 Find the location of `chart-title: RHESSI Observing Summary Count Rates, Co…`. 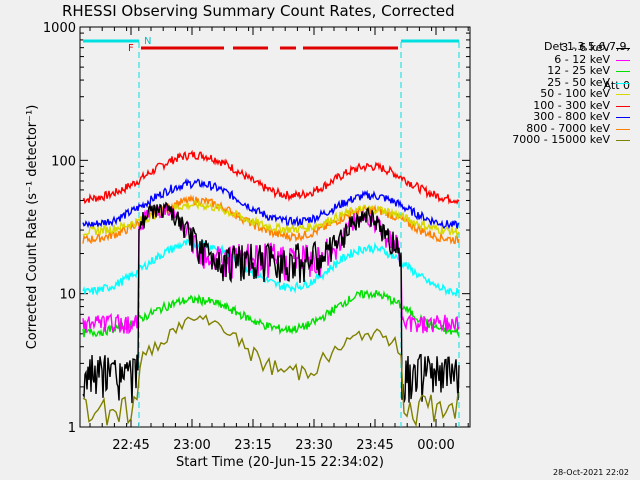

chart-title: RHESSI Observing Summary Count Rates, Co… is located at coordinates (258, 11).